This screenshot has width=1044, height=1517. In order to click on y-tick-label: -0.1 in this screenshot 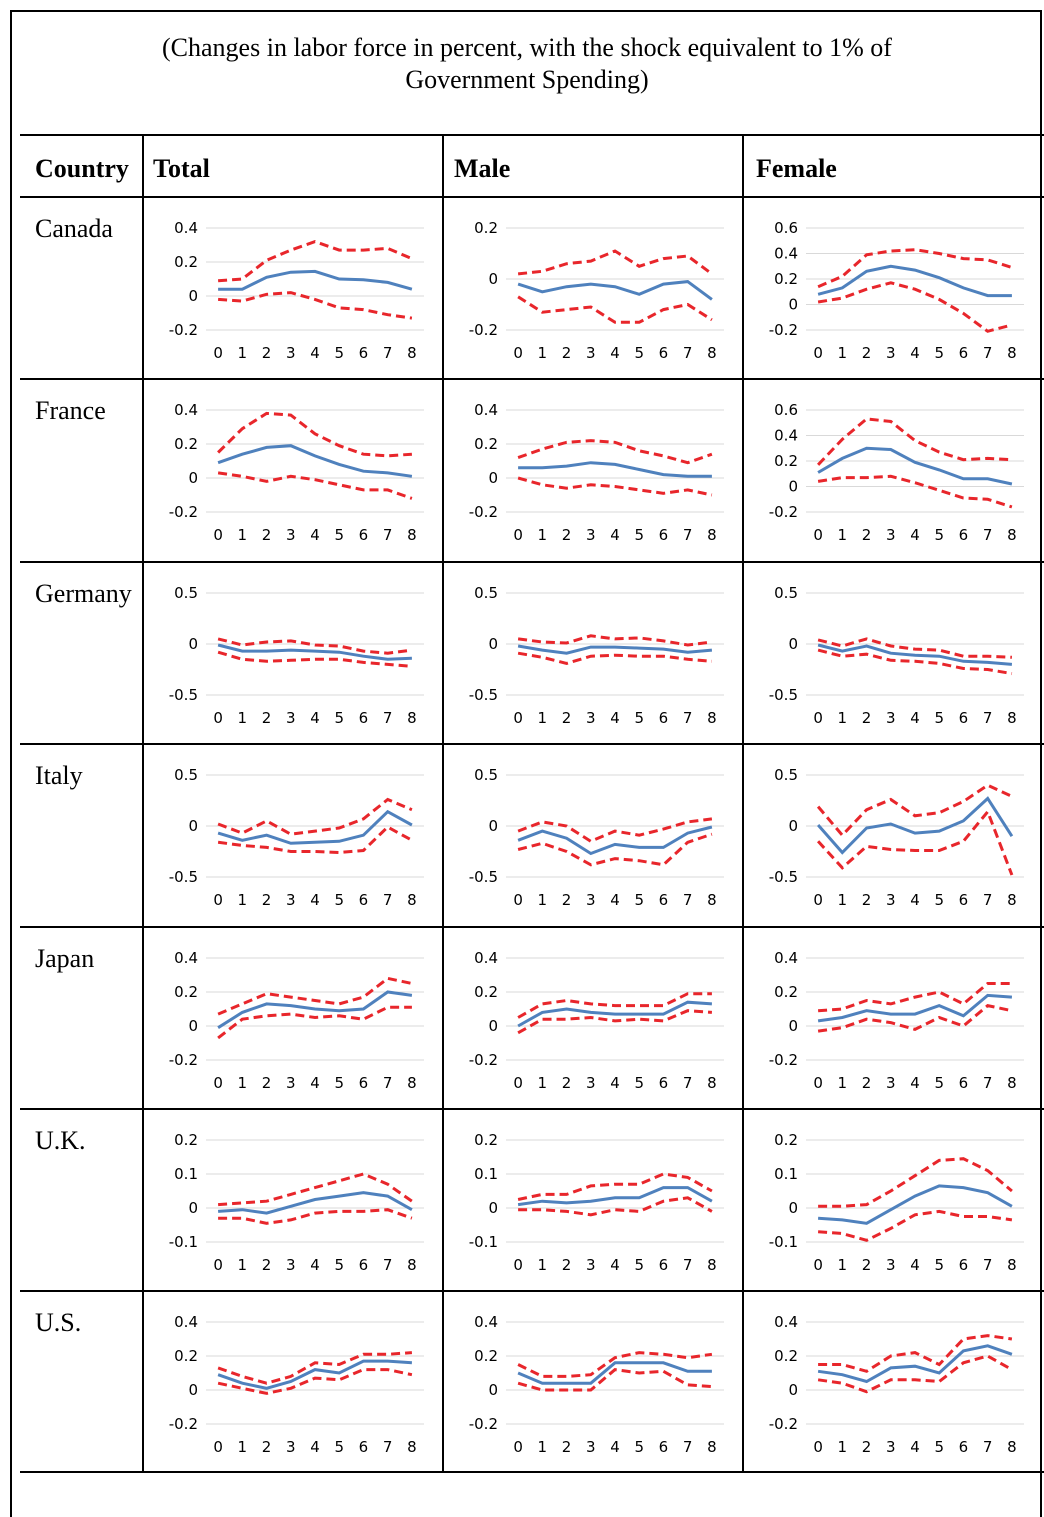, I will do `click(483, 1242)`.